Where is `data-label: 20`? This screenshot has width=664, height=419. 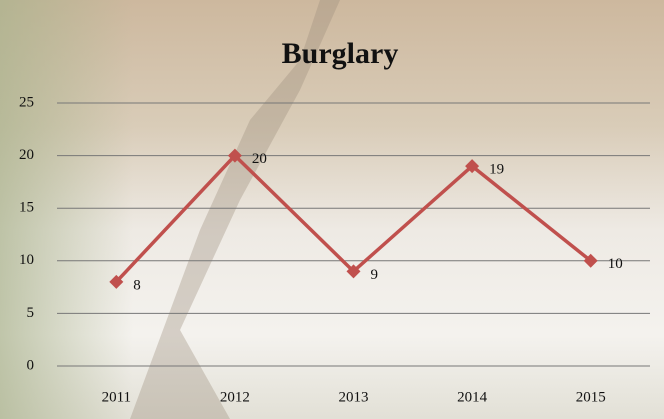
data-label: 20 is located at coordinates (259, 159).